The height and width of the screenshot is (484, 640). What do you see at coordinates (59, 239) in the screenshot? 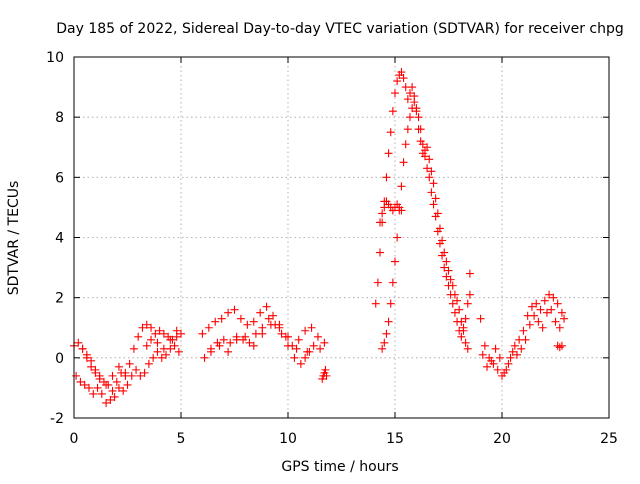
I see `y-tick-label: 4` at bounding box center [59, 239].